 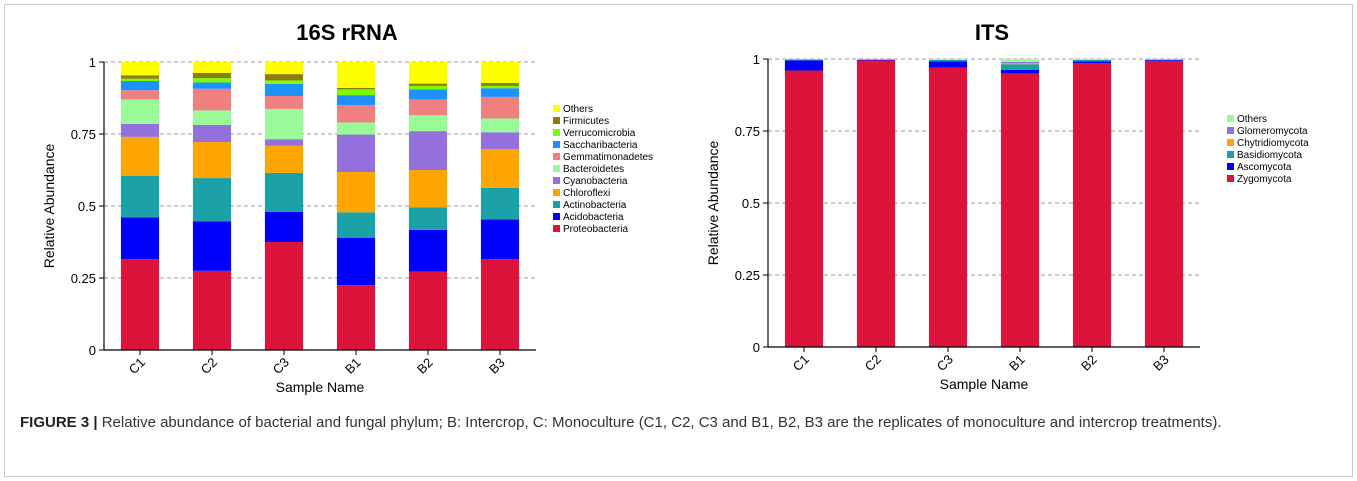 I want to click on caption-label: FIGURE 3 |, so click(x=59, y=422).